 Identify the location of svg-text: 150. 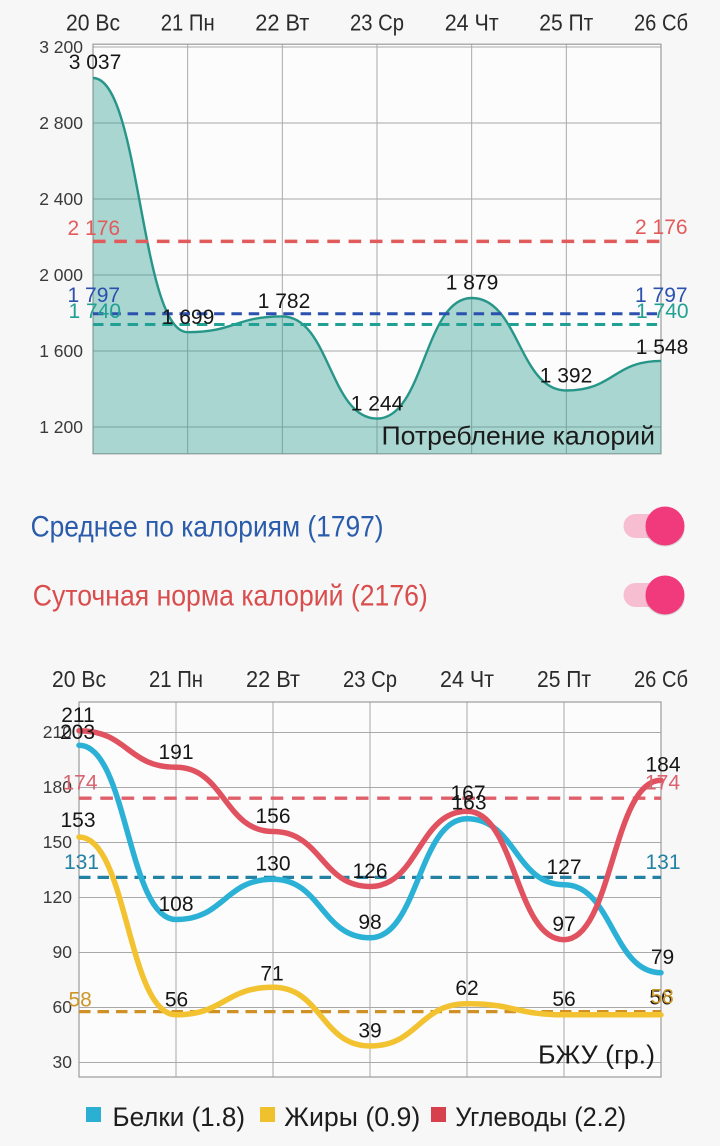
(57, 842).